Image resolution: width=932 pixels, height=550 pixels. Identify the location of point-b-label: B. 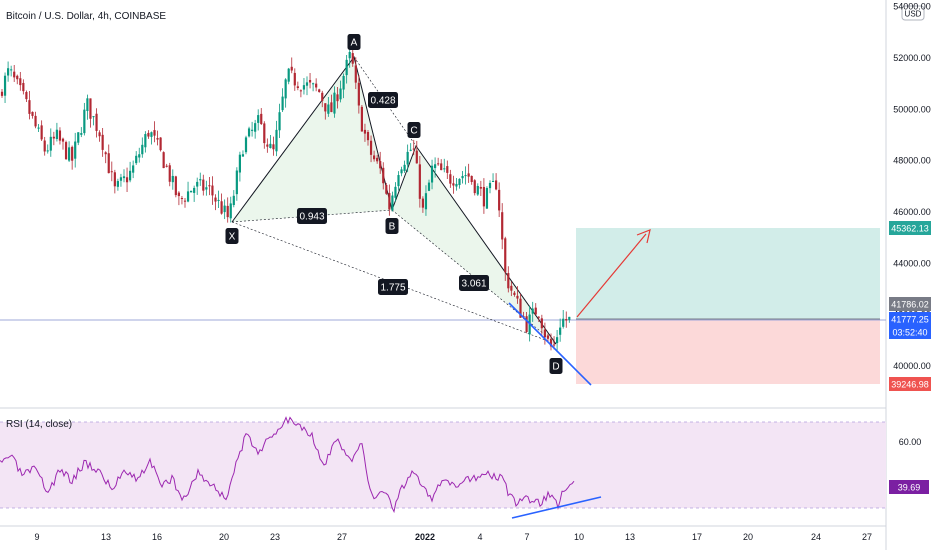
(392, 227).